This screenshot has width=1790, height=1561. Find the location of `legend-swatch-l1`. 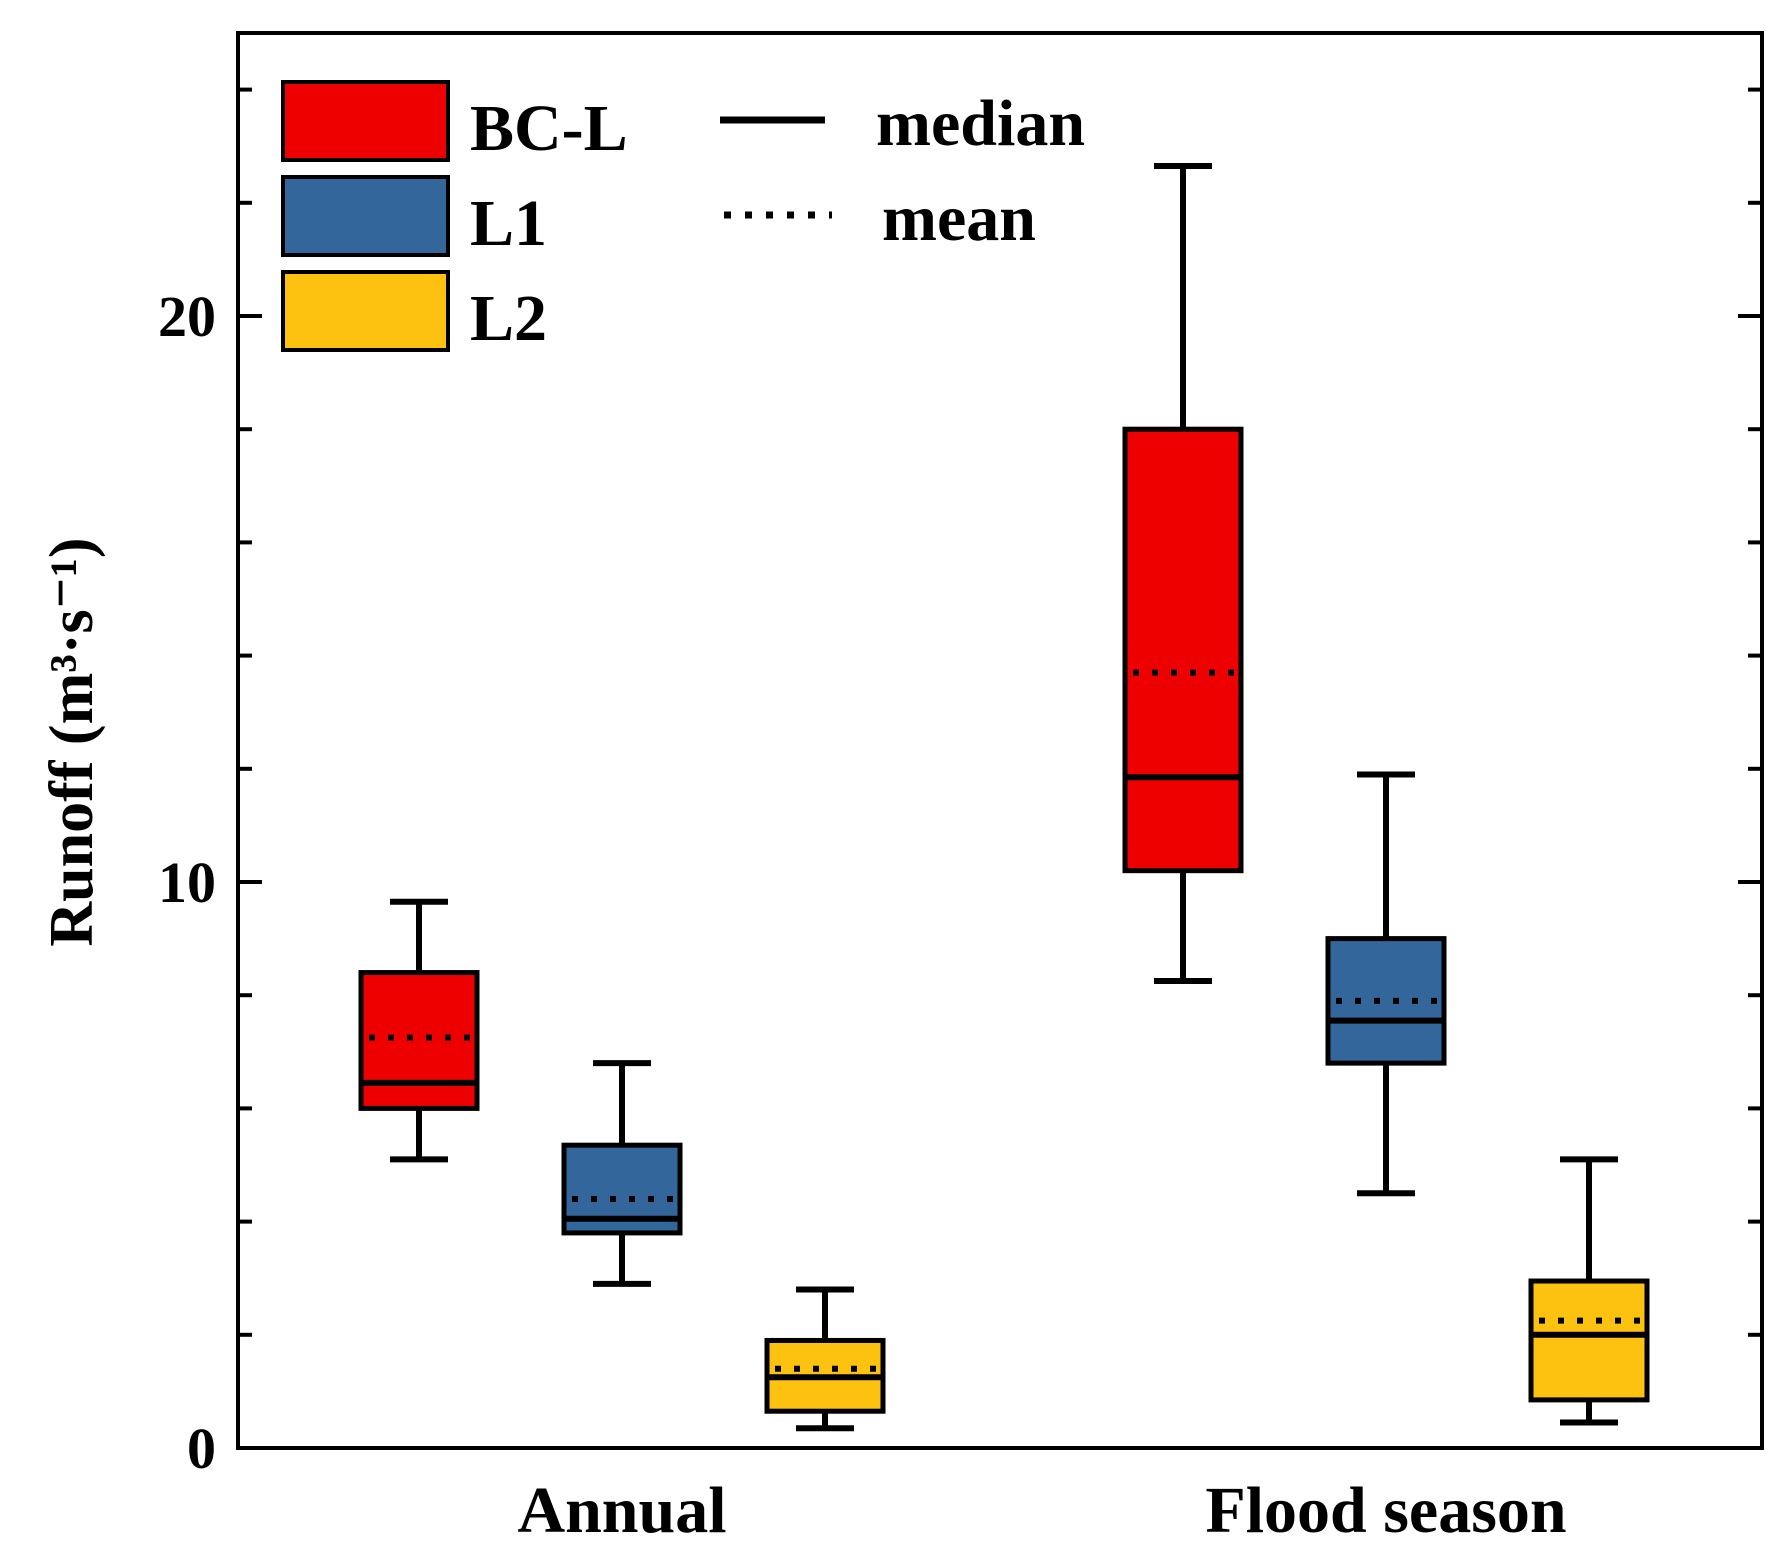

legend-swatch-l1 is located at coordinates (365, 216).